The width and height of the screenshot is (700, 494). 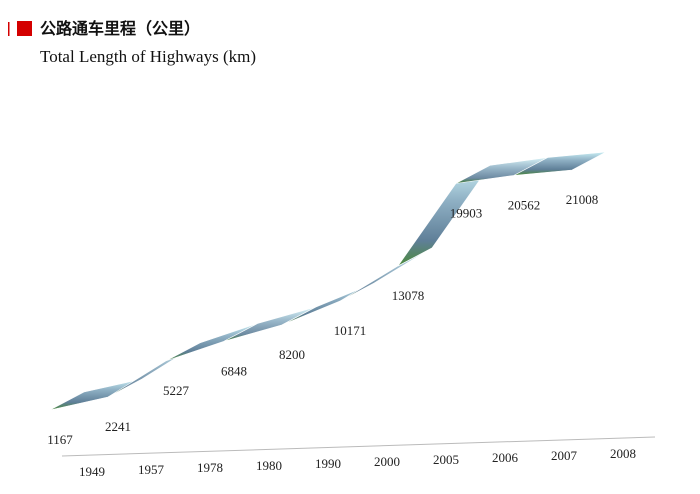 I want to click on x-tick-label: 2007, so click(x=564, y=455).